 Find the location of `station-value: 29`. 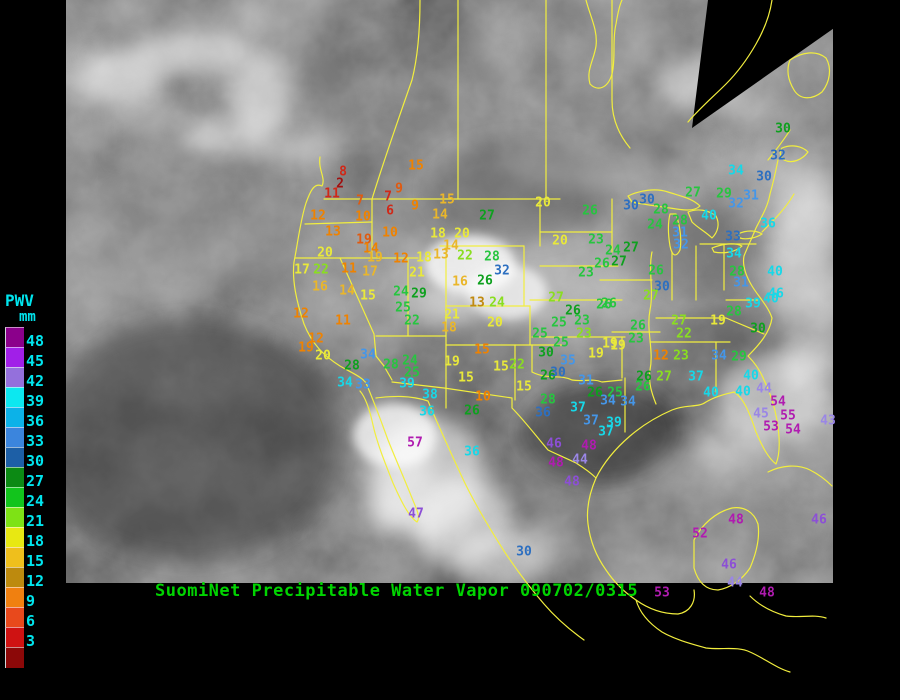

station-value: 29 is located at coordinates (724, 194).